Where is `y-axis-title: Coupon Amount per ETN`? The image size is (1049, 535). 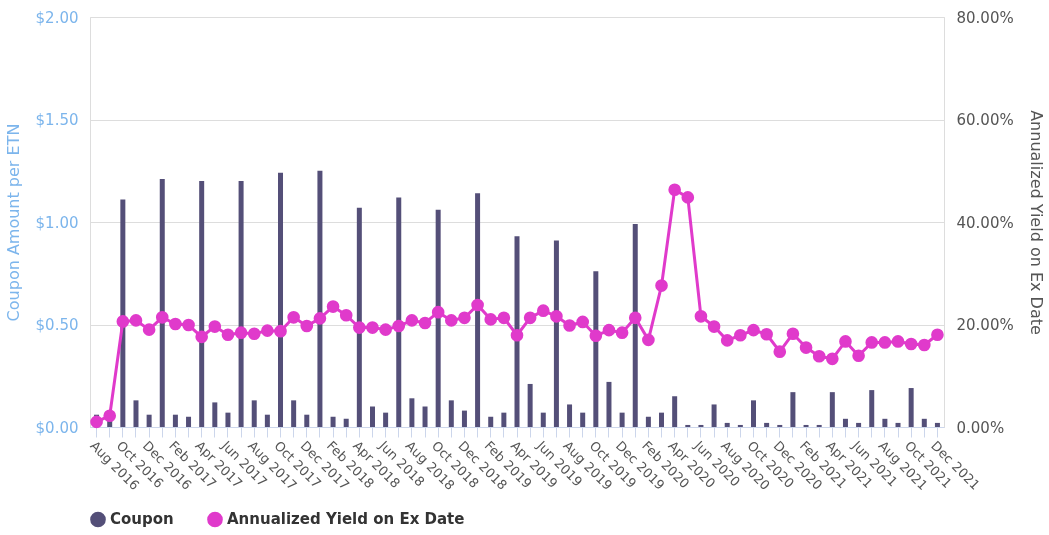
y-axis-title: Coupon Amount per ETN is located at coordinates (13, 222).